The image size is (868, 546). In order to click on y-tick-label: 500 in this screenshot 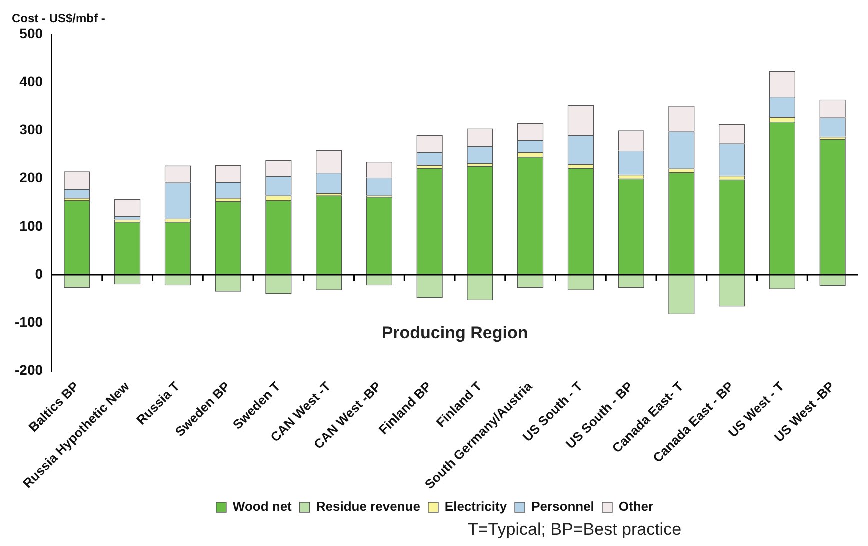, I will do `click(32, 33)`.